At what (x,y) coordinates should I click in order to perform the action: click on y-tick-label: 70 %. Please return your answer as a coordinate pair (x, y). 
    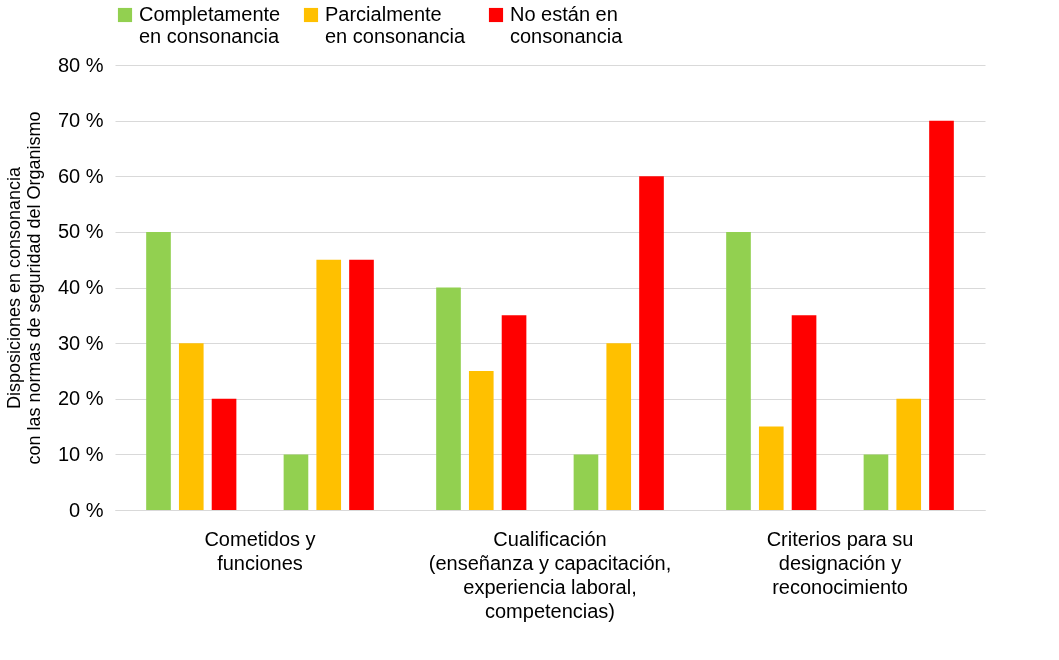
    Looking at the image, I should click on (80, 120).